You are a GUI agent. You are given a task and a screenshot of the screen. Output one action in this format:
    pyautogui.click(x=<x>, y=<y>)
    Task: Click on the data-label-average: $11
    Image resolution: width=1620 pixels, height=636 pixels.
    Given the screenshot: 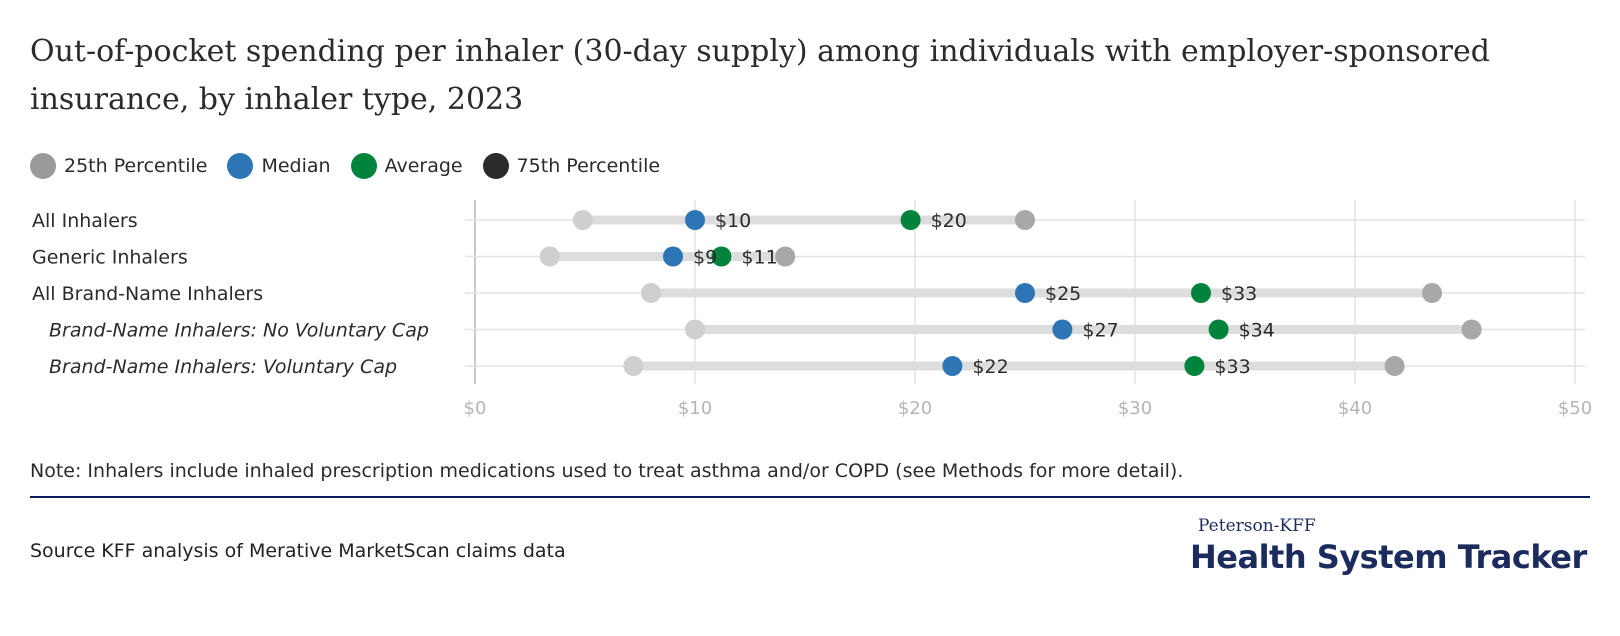 What is the action you would take?
    pyautogui.click(x=759, y=258)
    